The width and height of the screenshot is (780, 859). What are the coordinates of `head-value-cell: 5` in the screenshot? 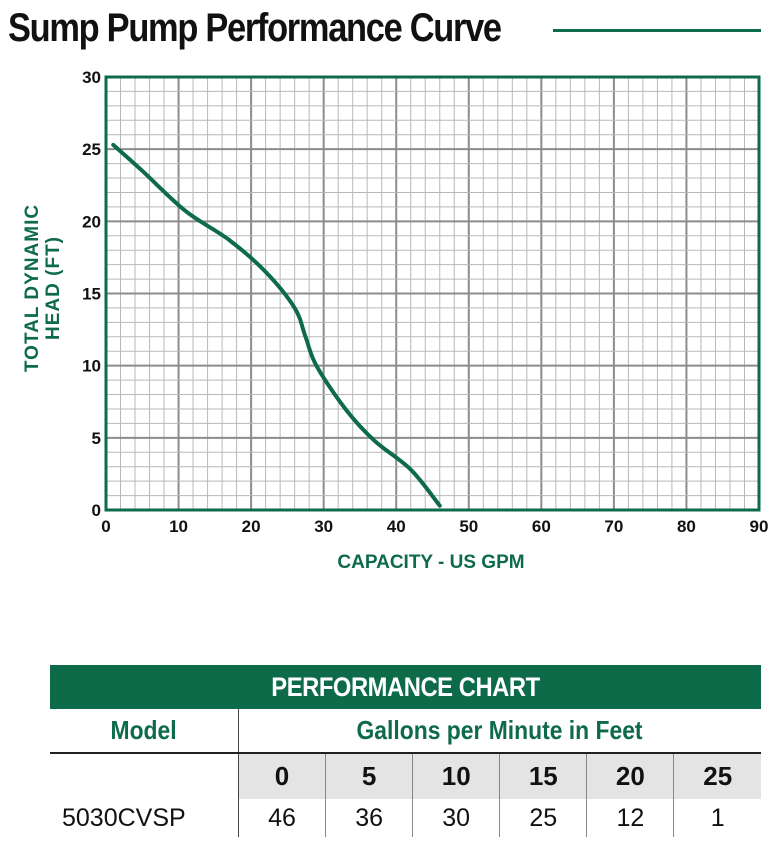 It's located at (369, 776).